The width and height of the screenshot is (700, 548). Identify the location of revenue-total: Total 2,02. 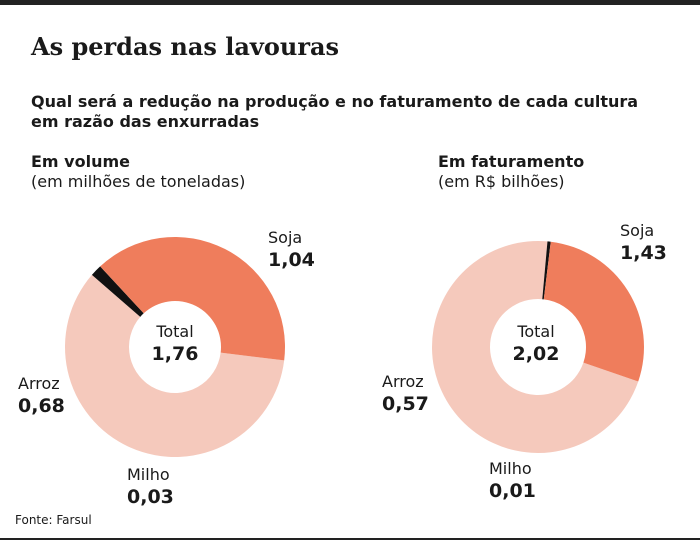
(536, 344).